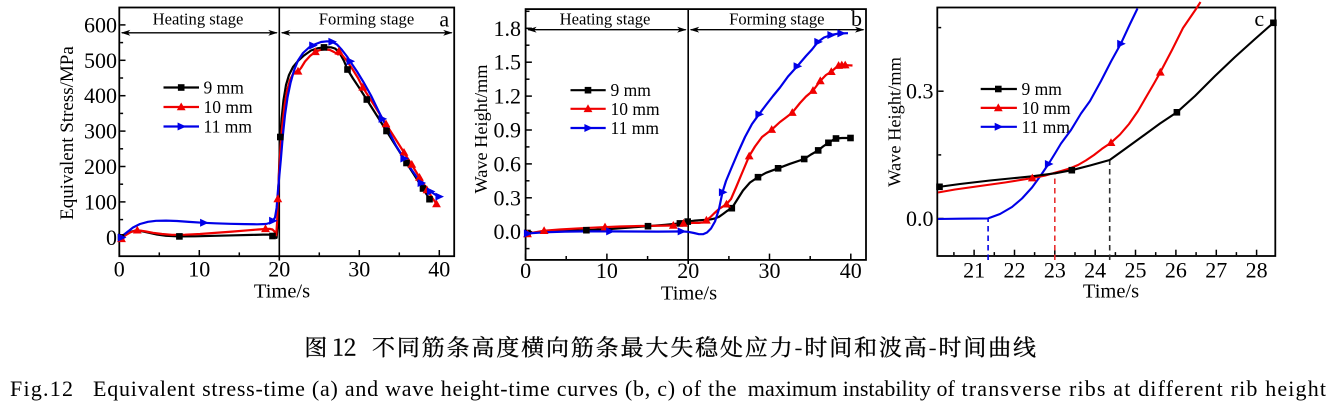 This screenshot has width=1332, height=411. What do you see at coordinates (1176, 270) in the screenshot?
I see `svg-text: 26` at bounding box center [1176, 270].